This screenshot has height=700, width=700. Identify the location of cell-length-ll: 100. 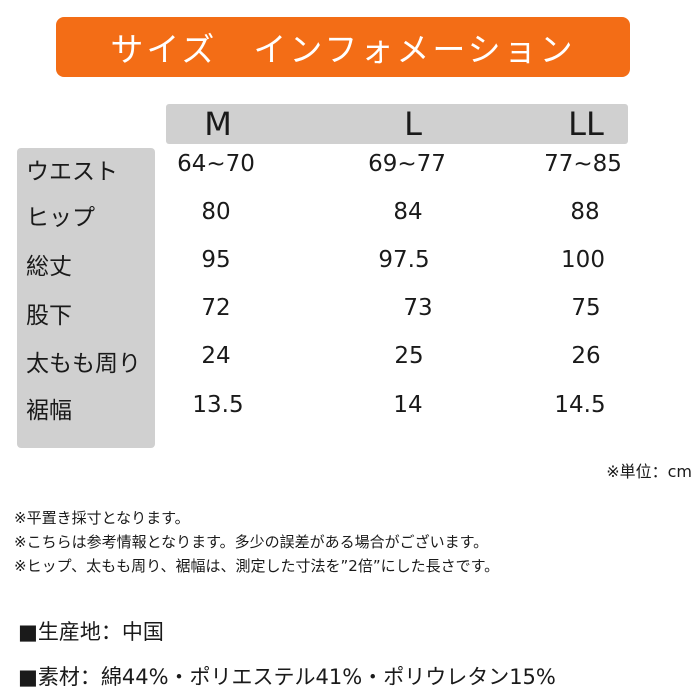
(583, 260).